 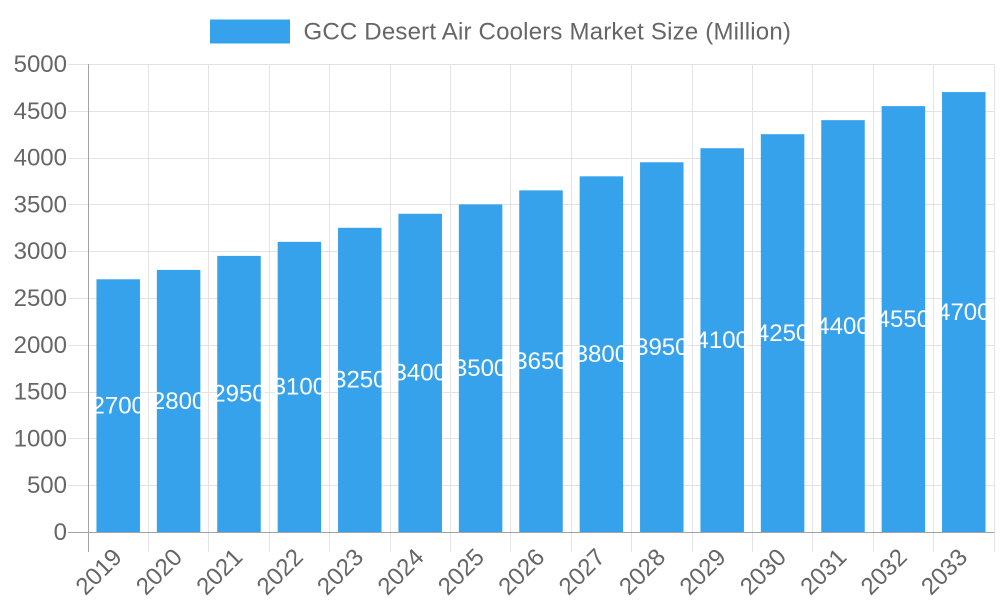 I want to click on svg-text: 3650, so click(x=540, y=361).